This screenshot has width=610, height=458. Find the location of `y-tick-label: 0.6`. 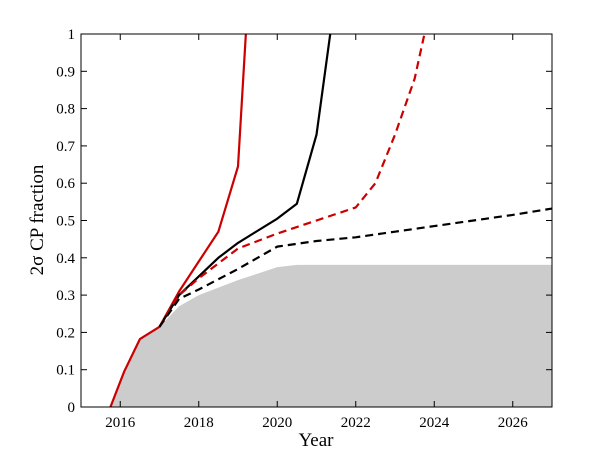

y-tick-label: 0.6 is located at coordinates (65, 184).